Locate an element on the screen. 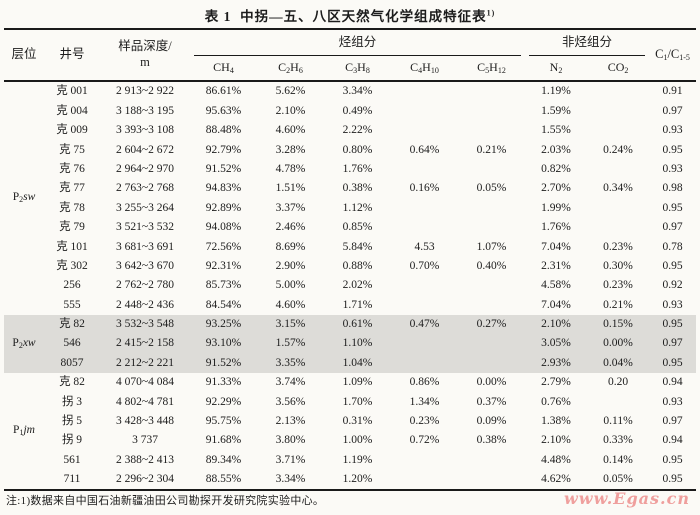  cell-well: 拐 9 is located at coordinates (72, 440).